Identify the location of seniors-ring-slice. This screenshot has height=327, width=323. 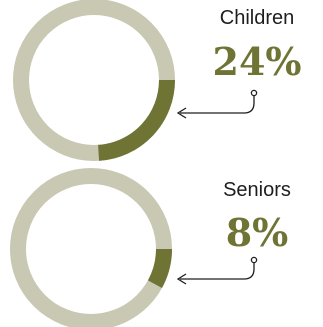
(159, 268).